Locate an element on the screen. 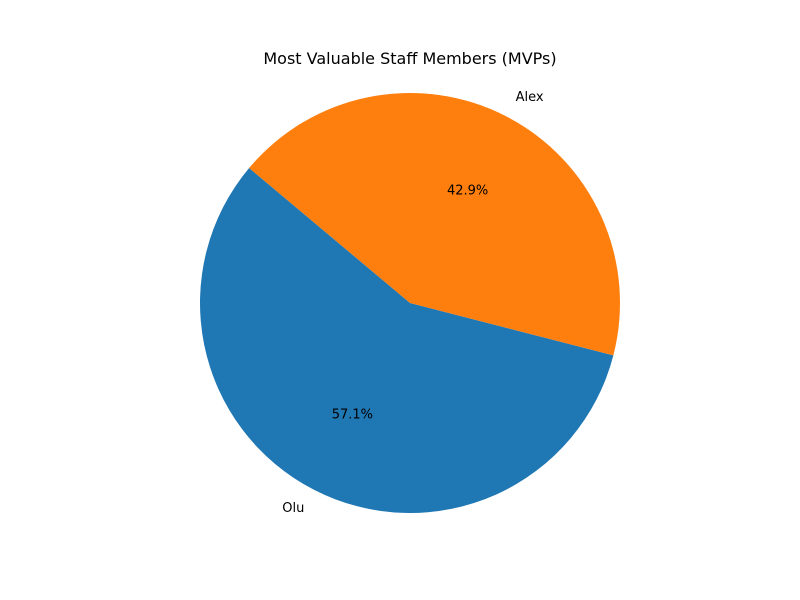 This screenshot has height=600, width=800. slice-label-alex: Alex is located at coordinates (530, 97).